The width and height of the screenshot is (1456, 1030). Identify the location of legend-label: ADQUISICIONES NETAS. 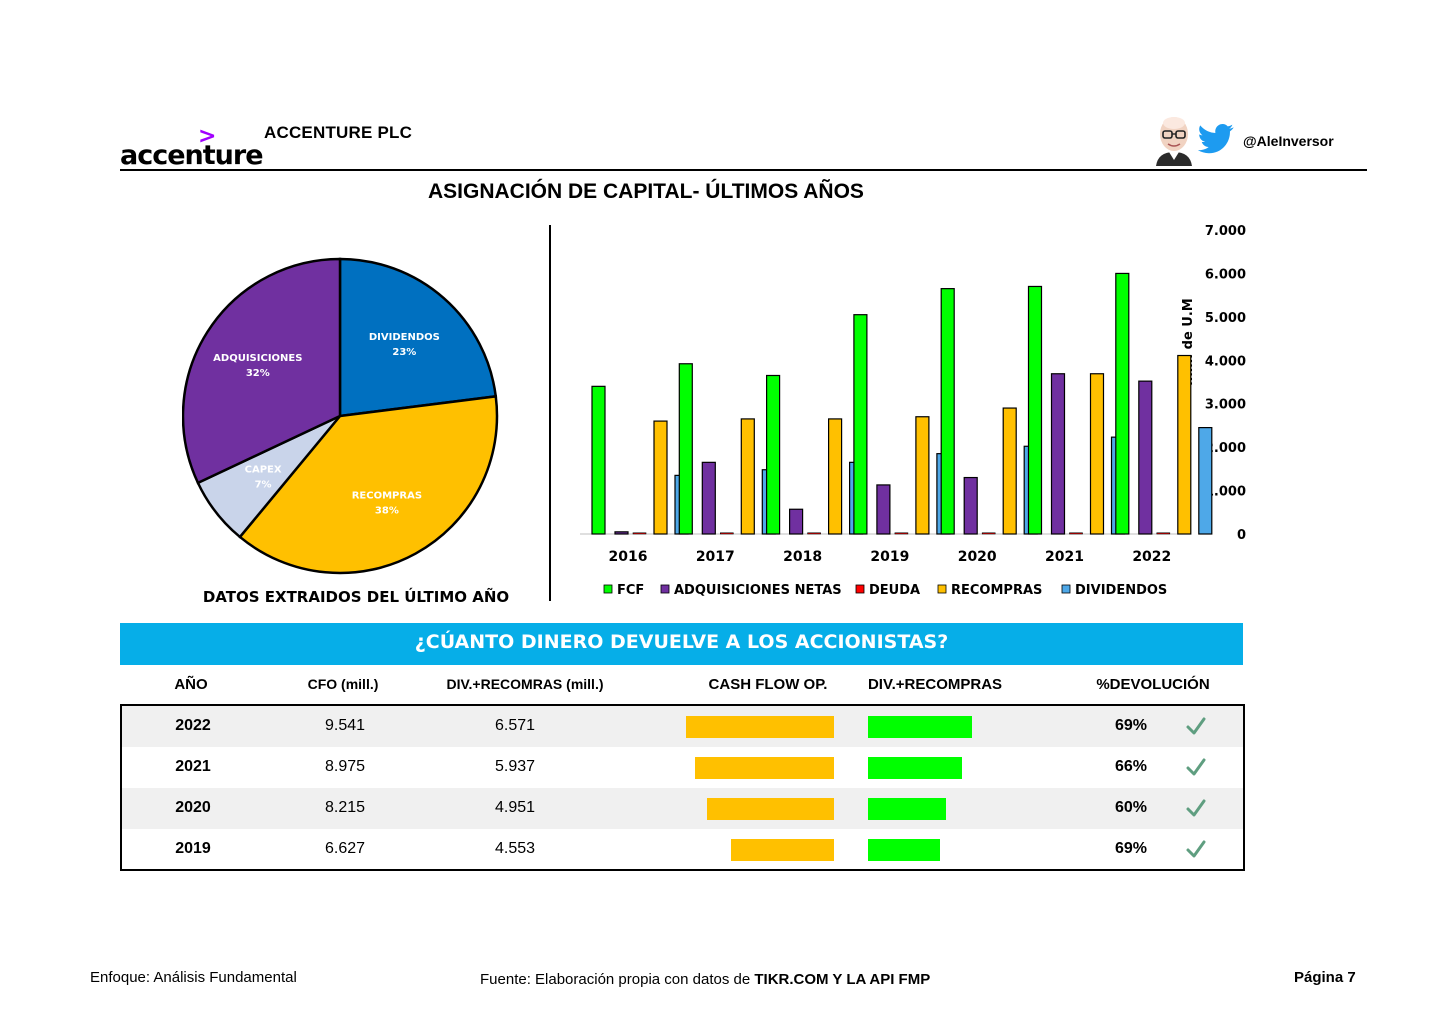
(758, 590).